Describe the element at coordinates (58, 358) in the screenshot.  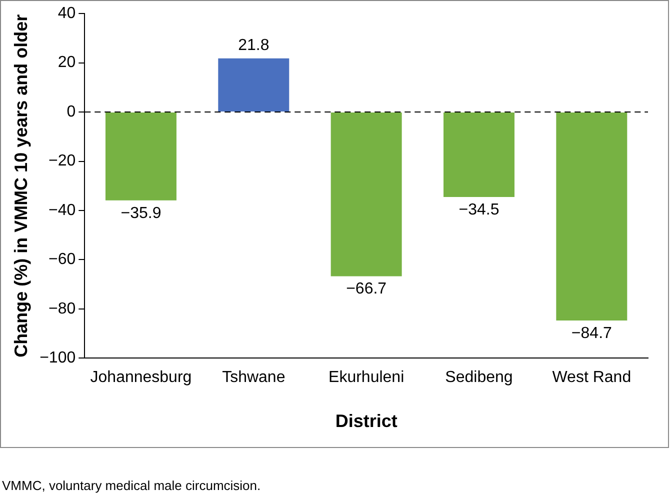
I see `y-tick-label: −100` at that location.